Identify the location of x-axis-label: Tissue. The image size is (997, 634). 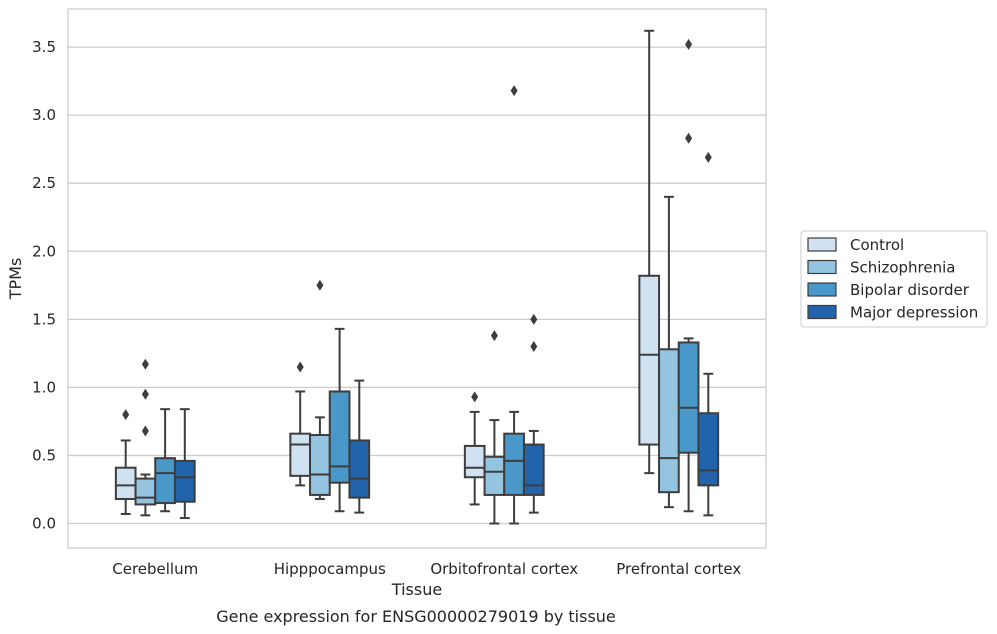
(416, 589).